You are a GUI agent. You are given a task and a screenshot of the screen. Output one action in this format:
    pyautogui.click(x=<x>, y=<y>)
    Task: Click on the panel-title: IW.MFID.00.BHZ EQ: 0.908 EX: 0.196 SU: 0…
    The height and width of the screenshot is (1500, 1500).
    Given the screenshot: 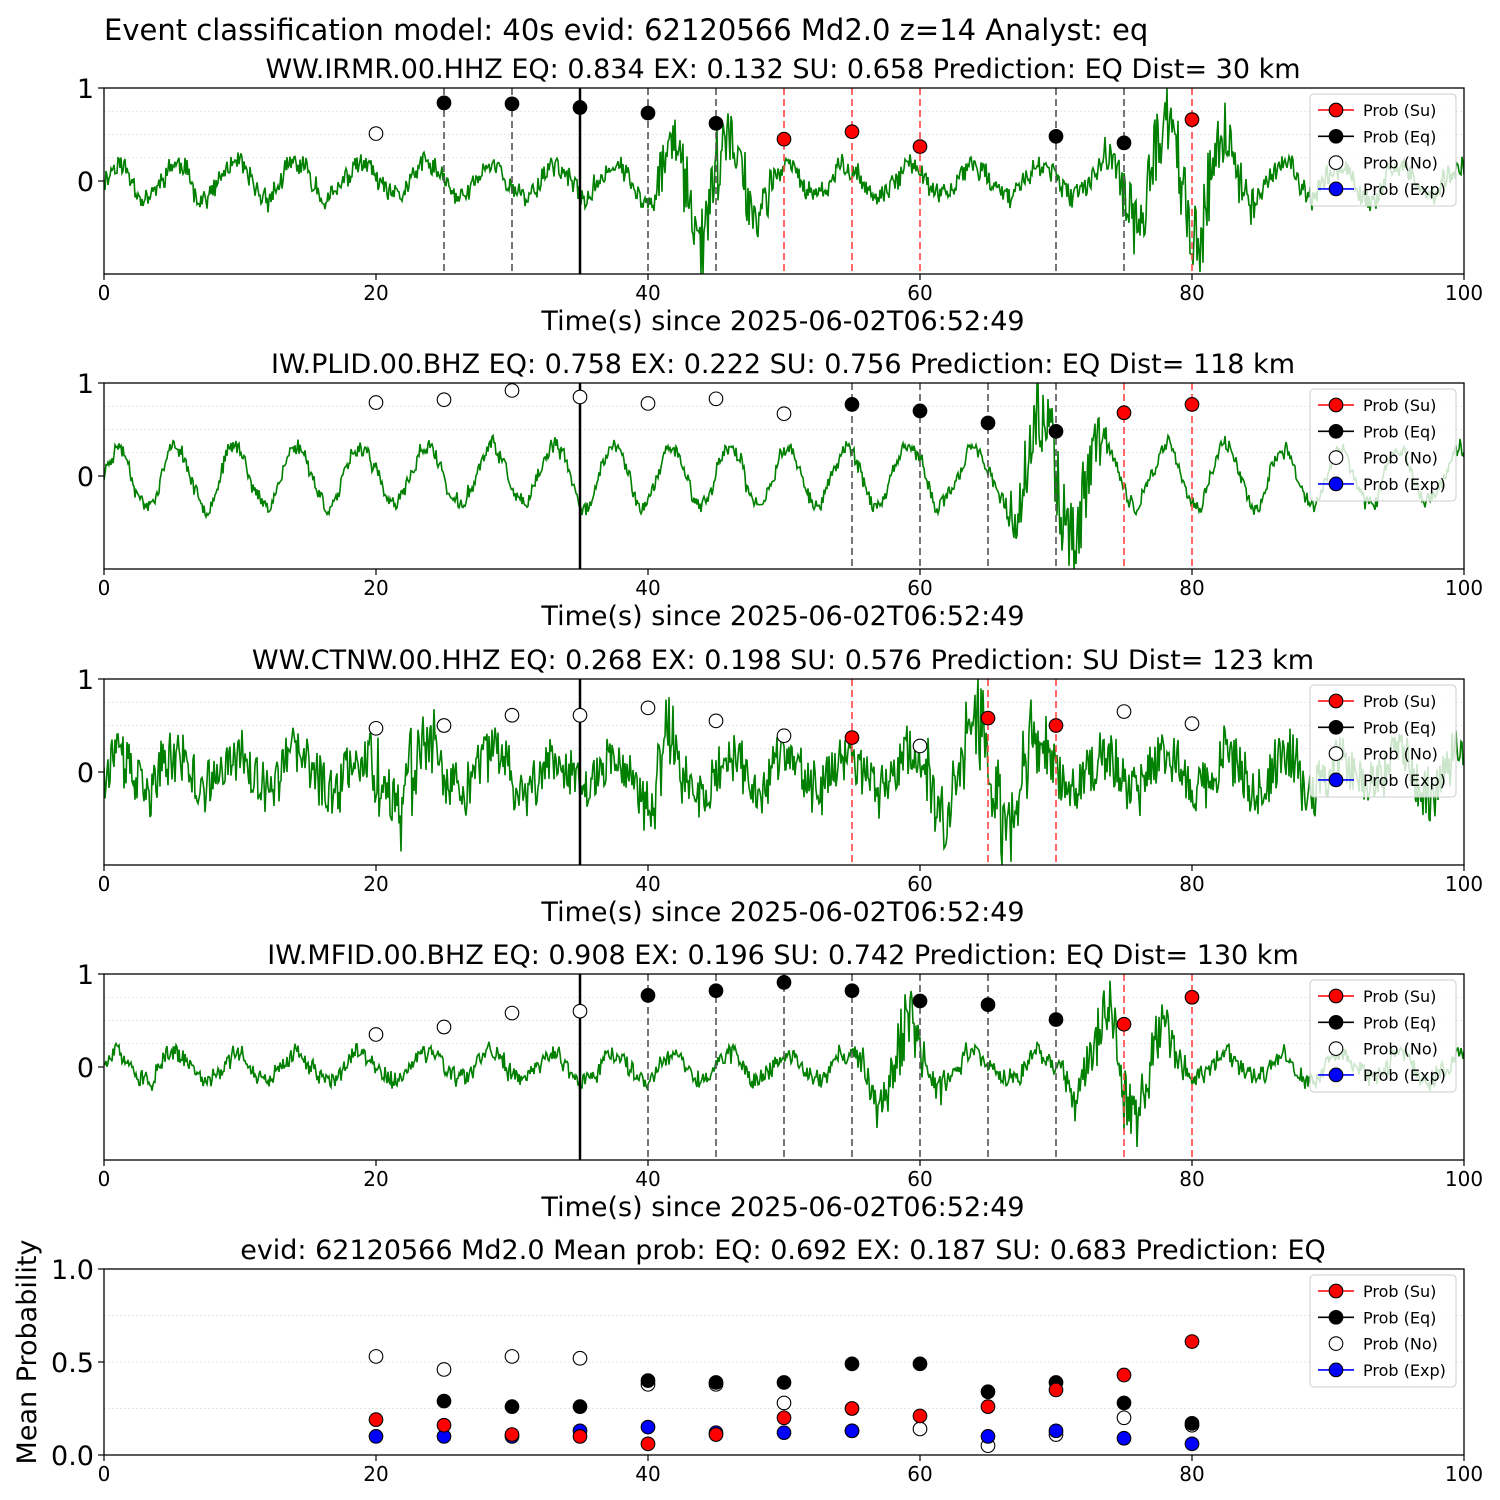 What is the action you would take?
    pyautogui.click(x=783, y=955)
    